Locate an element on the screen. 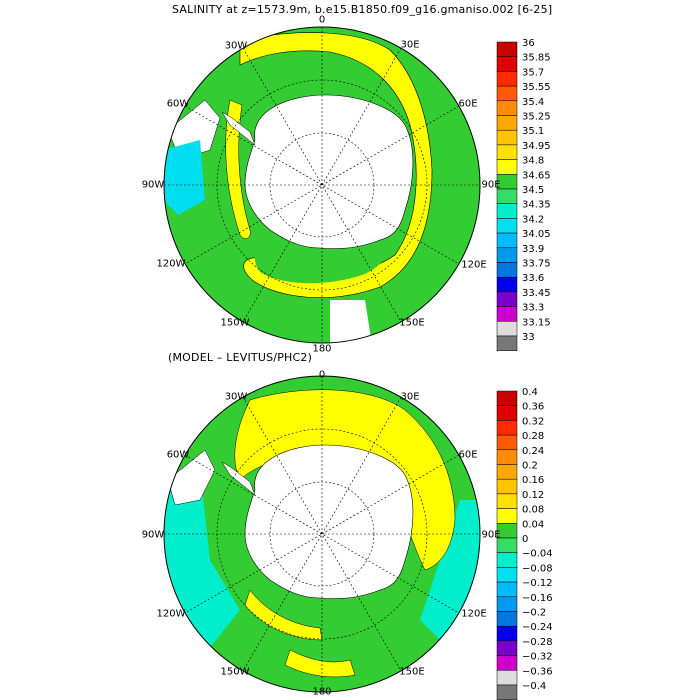  colorbar-label: 33.6 is located at coordinates (533, 278).